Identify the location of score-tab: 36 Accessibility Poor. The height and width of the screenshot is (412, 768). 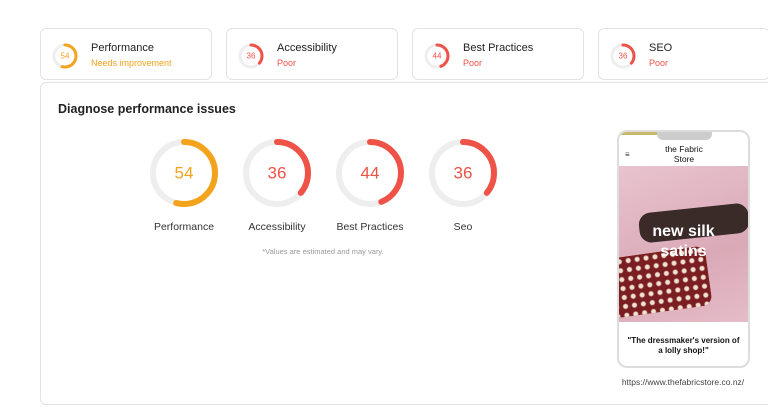
(312, 54).